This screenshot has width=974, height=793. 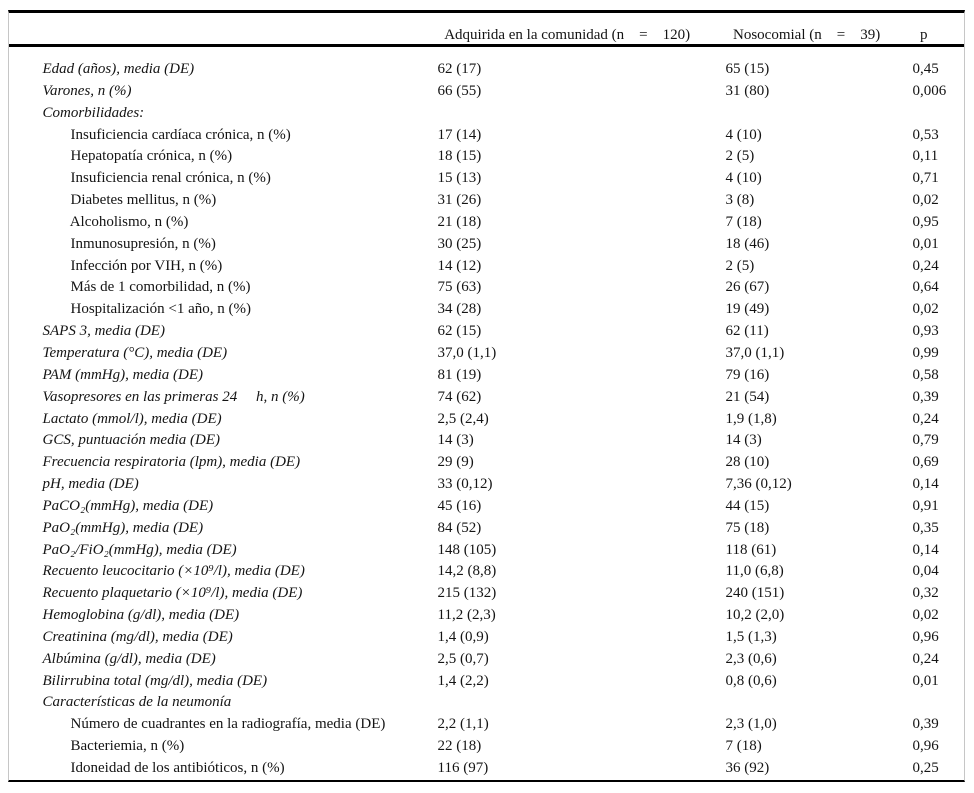 I want to click on nosocomial-value: 21 (54), so click(x=747, y=396).